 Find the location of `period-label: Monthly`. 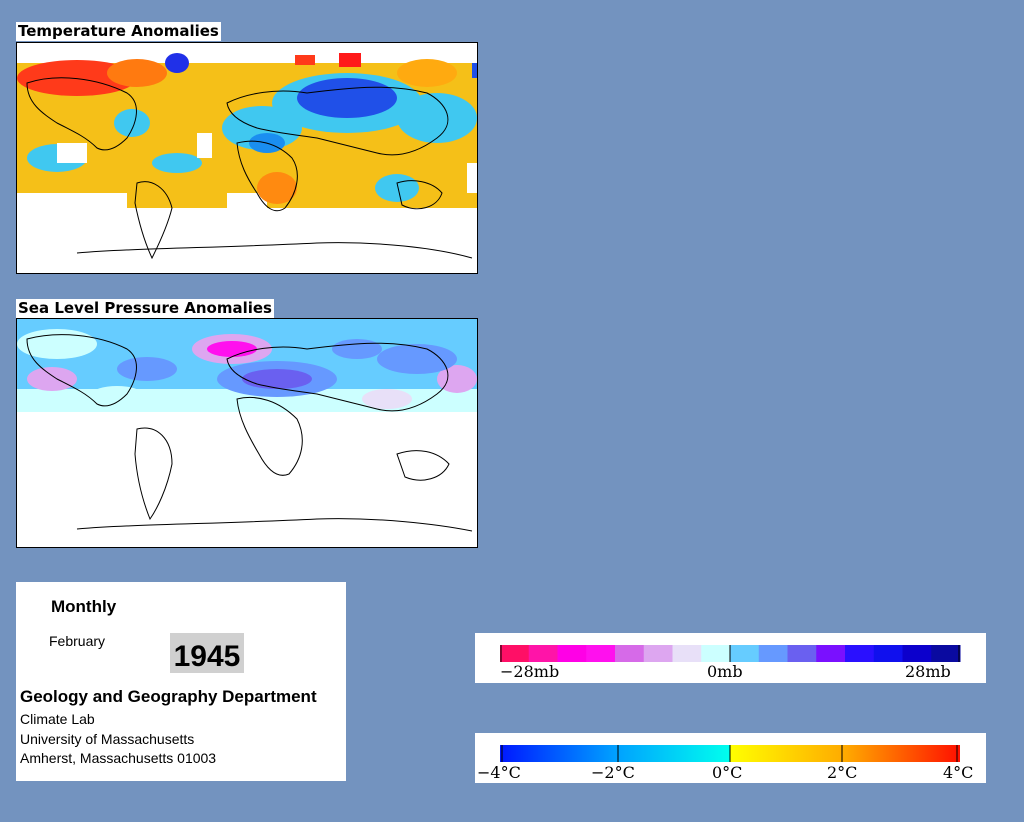

period-label: Monthly is located at coordinates (84, 606).